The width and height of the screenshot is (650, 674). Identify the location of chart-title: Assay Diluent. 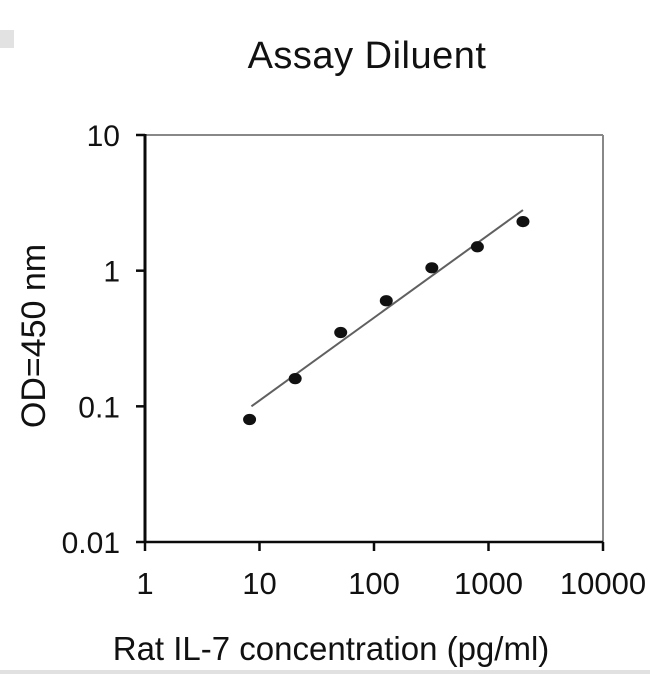
(367, 56).